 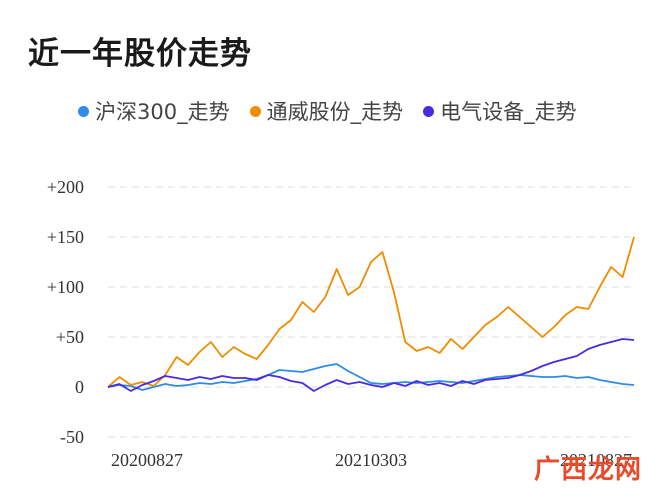 I want to click on y-tick-label: +200, so click(x=65, y=187).